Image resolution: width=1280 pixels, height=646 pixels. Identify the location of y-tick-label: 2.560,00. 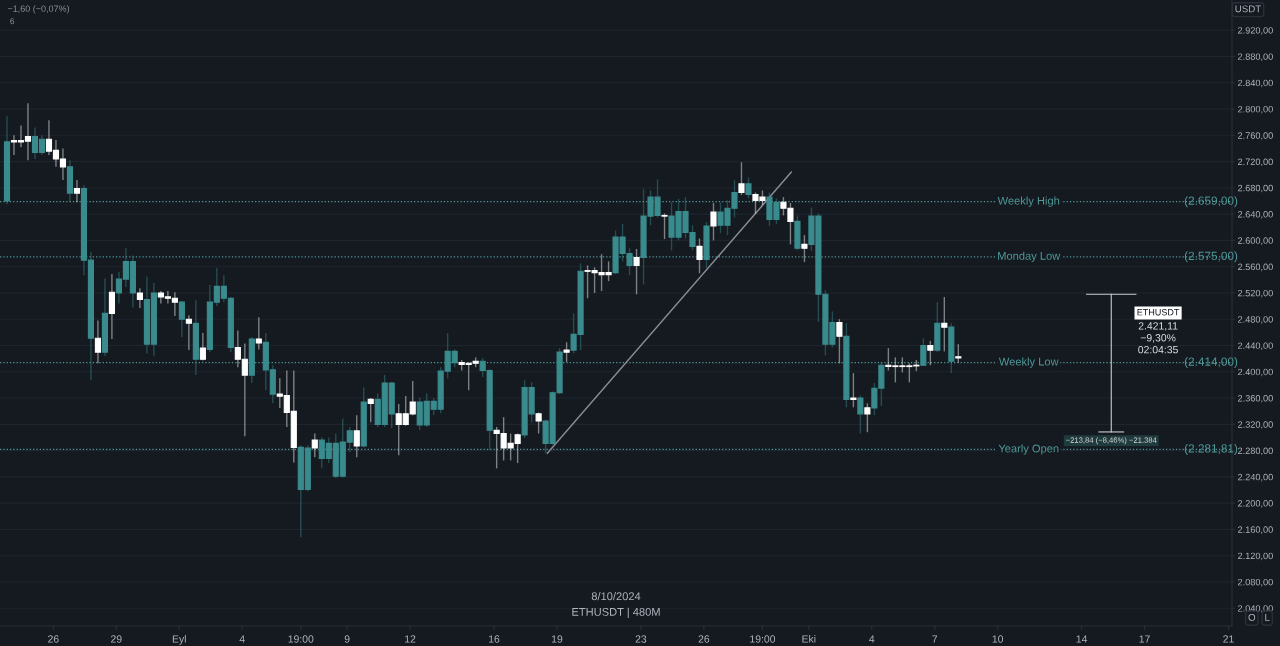
(1255, 267).